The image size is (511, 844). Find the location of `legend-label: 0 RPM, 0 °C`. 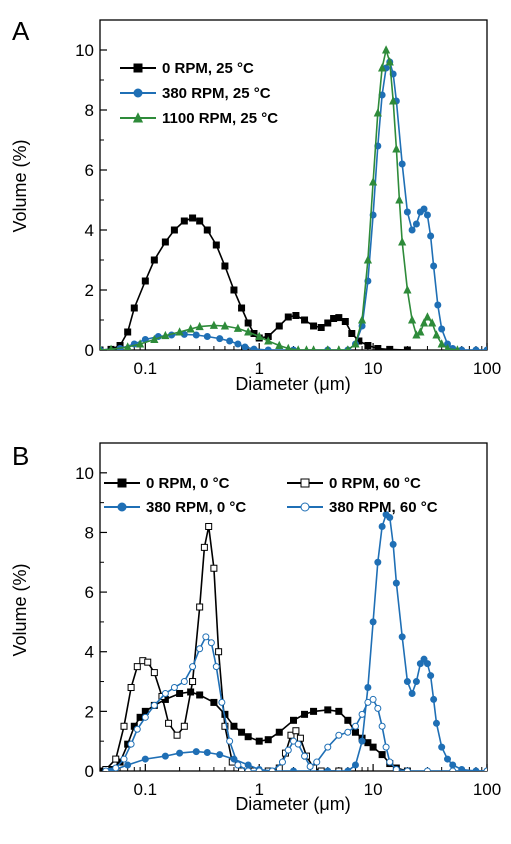

legend-label: 0 RPM, 0 °C is located at coordinates (188, 483).